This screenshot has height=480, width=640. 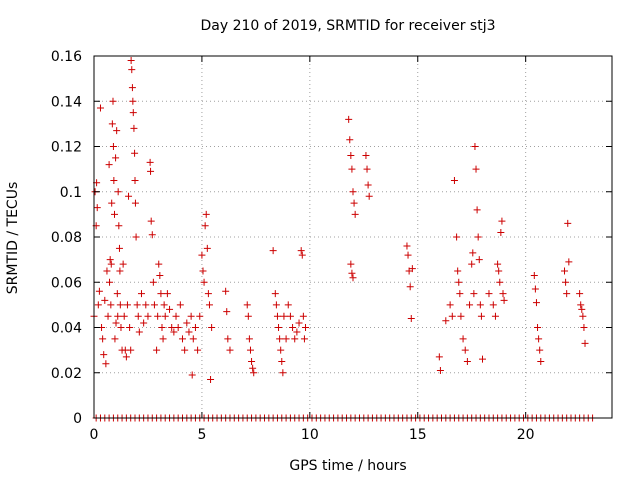 I want to click on x-tick-labels: 0 5 10 15 20, so click(x=312, y=435).